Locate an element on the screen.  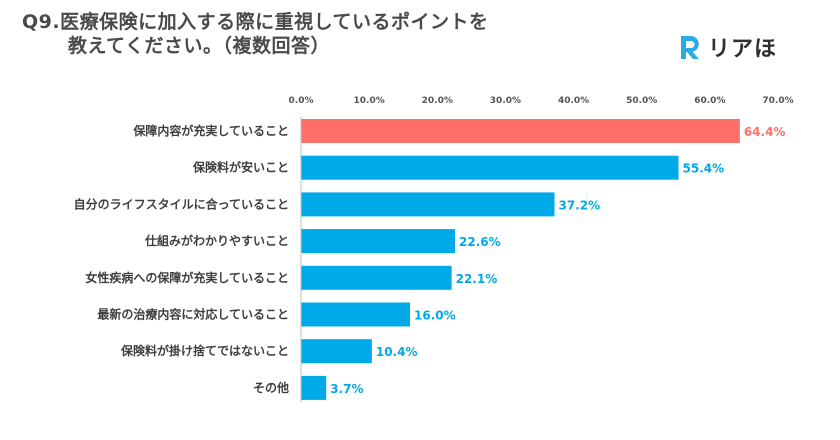
value-label: 10.4% is located at coordinates (397, 352).